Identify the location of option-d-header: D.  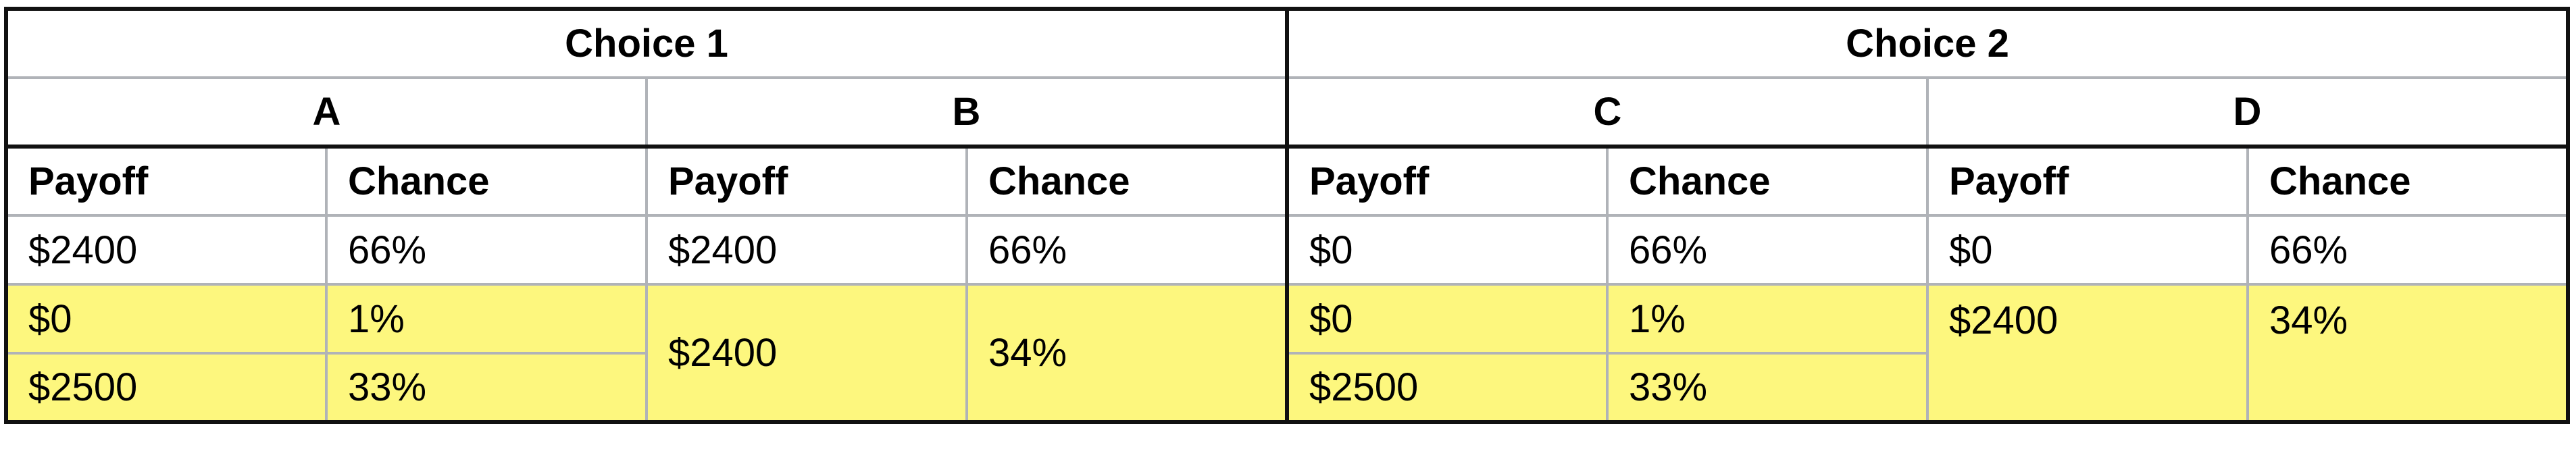
(2247, 112).